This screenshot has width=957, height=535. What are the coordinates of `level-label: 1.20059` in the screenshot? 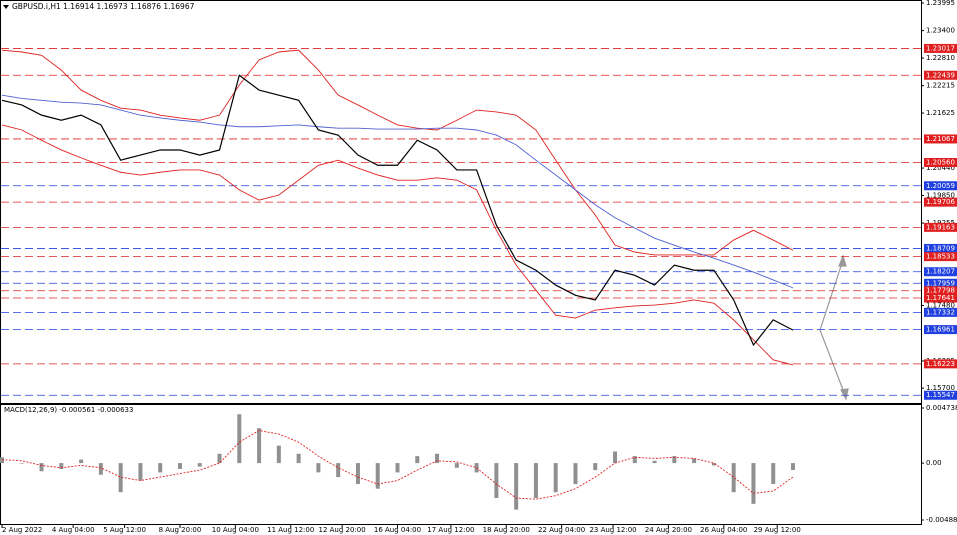 It's located at (940, 186).